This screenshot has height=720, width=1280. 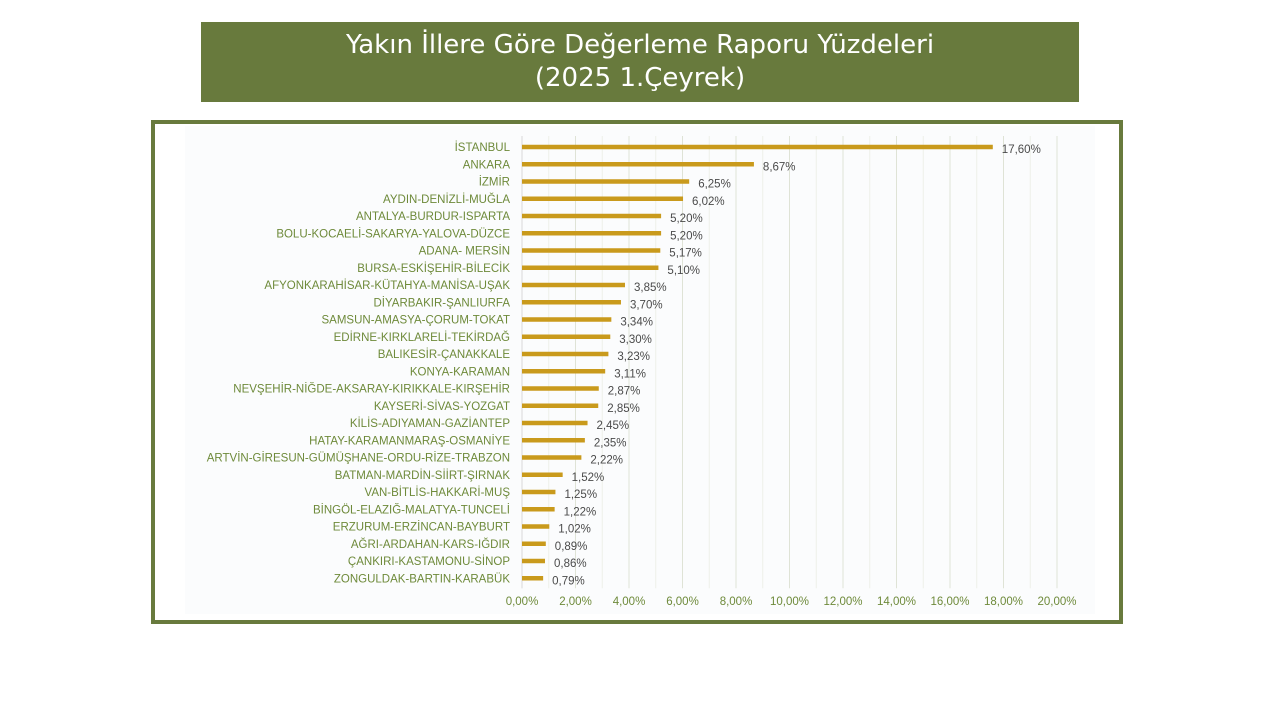 I want to click on data-label: 3,30%, so click(x=635, y=340).